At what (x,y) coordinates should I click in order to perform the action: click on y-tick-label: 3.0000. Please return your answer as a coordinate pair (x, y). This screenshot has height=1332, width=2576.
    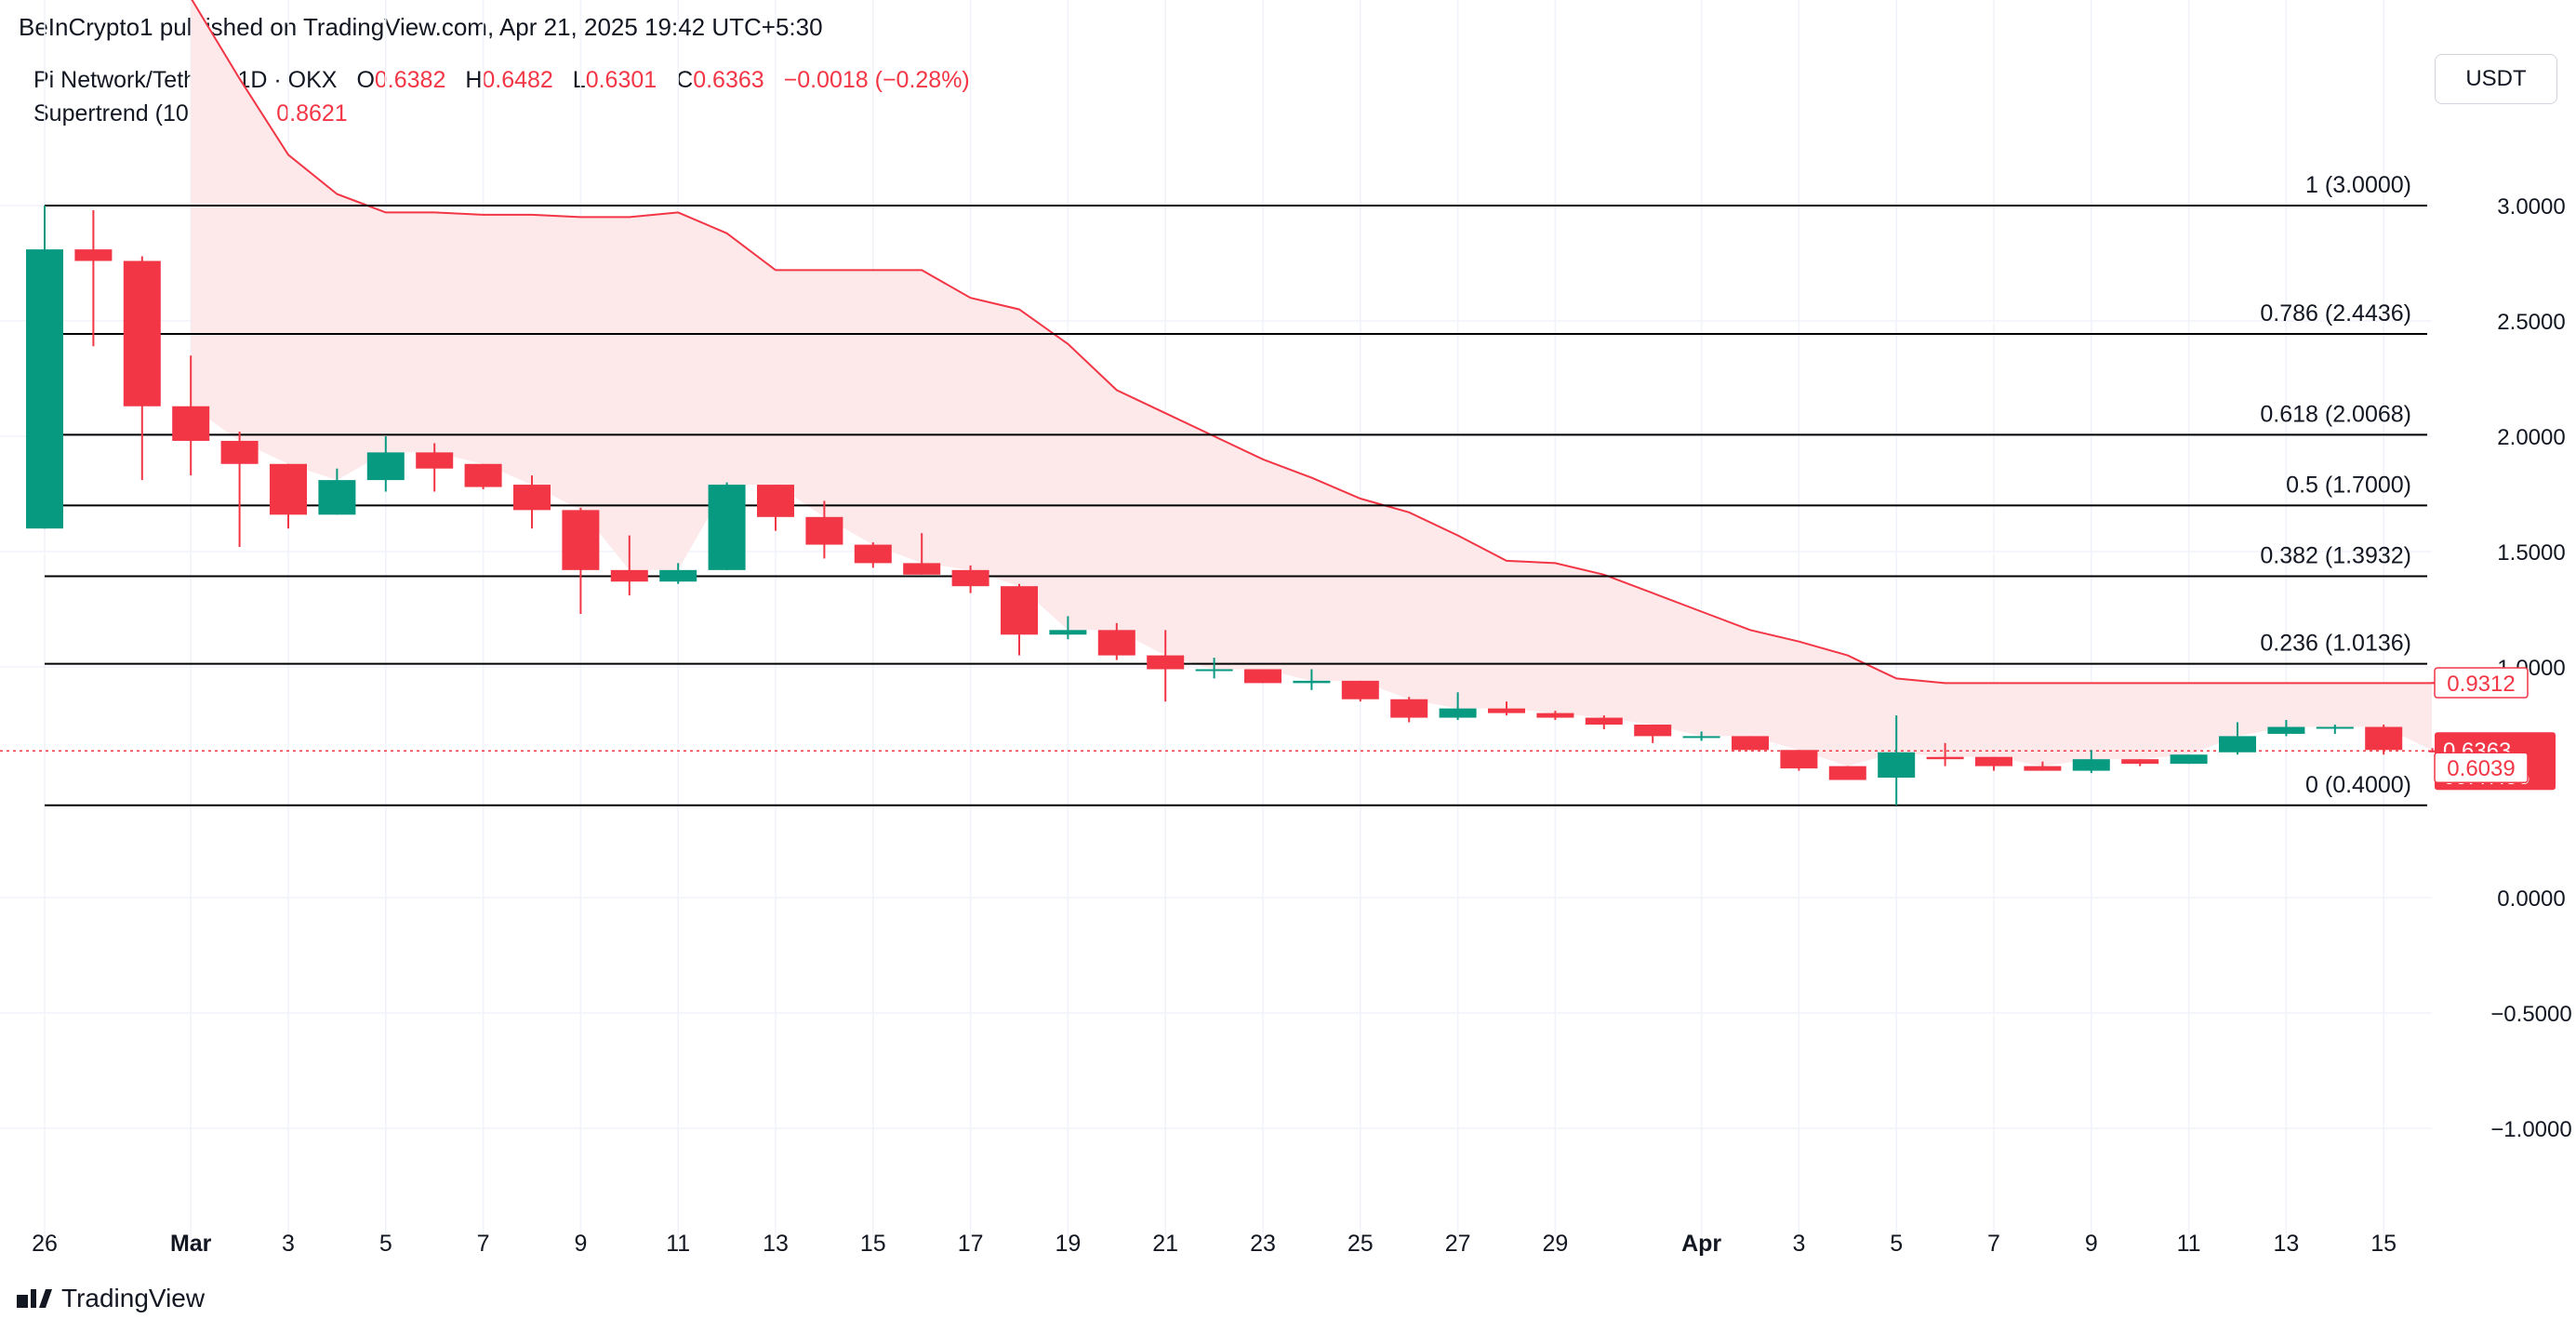
    Looking at the image, I should click on (2531, 207).